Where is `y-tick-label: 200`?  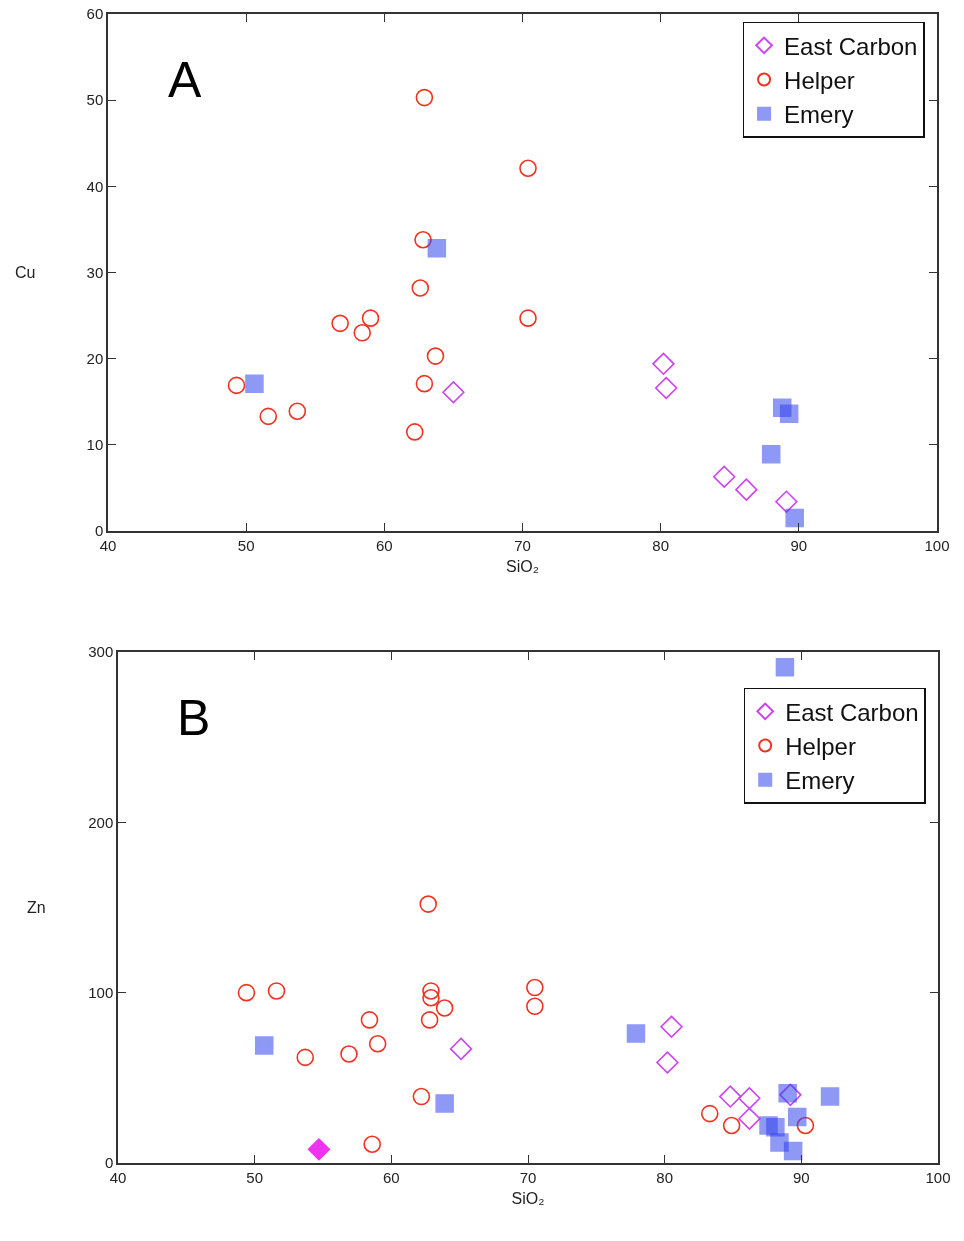
y-tick-label: 200 is located at coordinates (101, 822).